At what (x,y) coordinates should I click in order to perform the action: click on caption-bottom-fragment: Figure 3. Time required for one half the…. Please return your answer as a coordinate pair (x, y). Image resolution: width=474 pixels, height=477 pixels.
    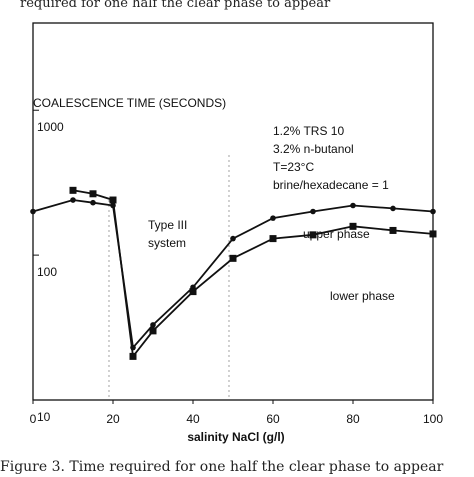
    Looking at the image, I should click on (222, 467).